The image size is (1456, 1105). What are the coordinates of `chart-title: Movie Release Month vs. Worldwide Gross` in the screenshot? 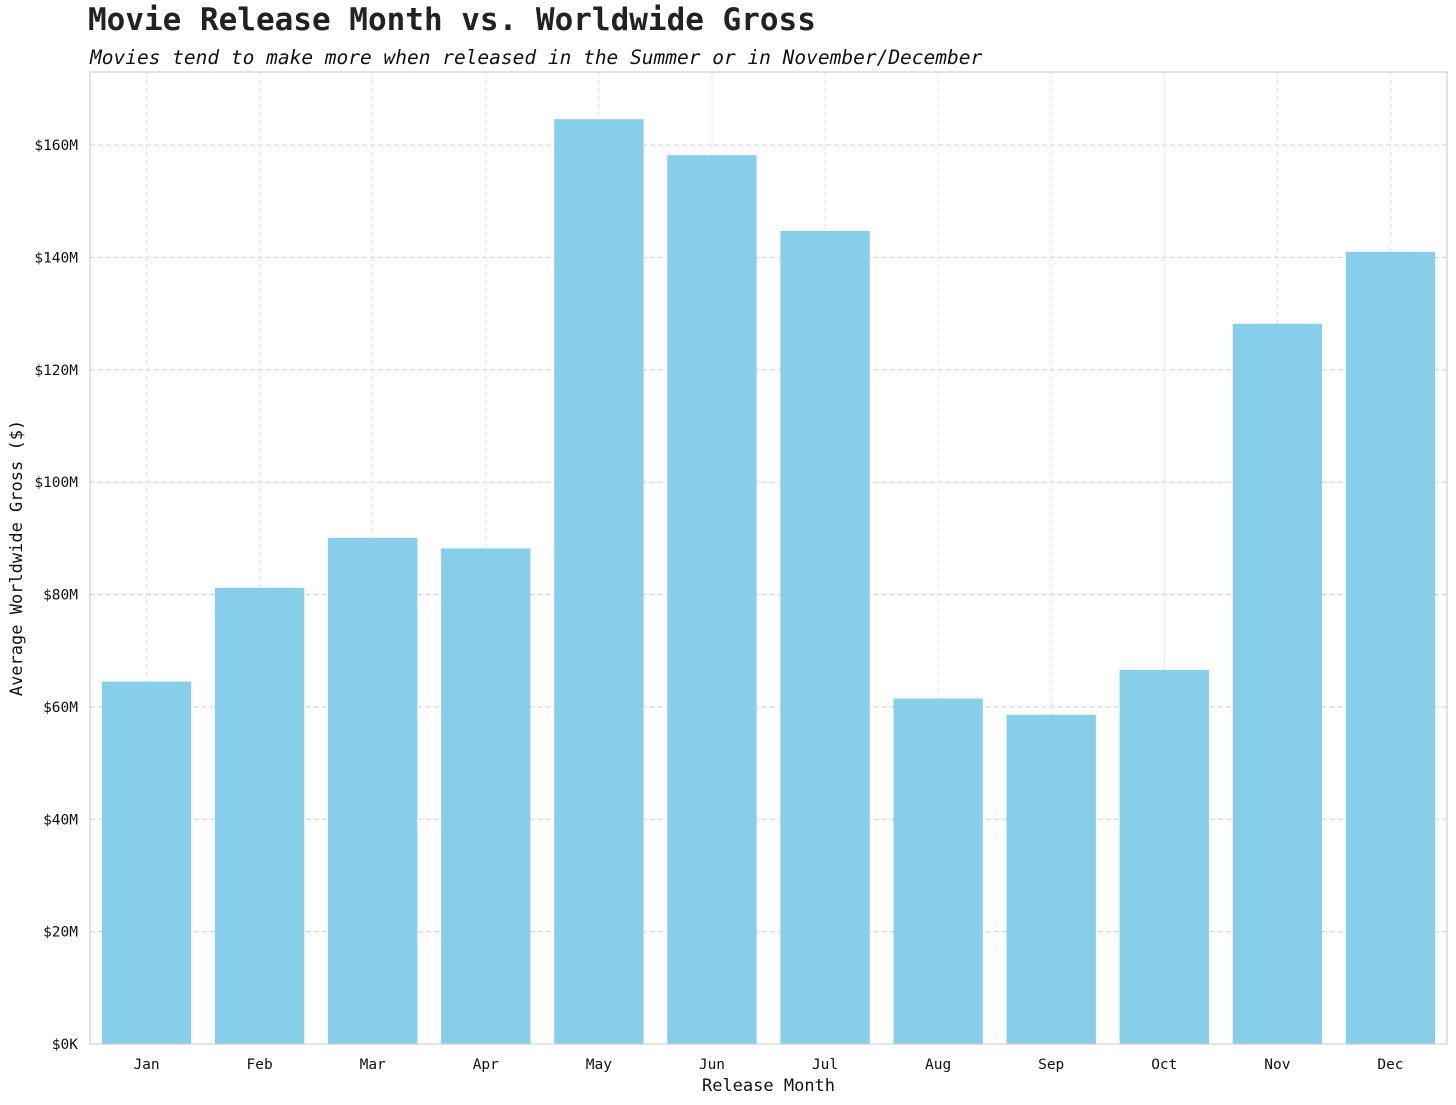 It's located at (452, 20).